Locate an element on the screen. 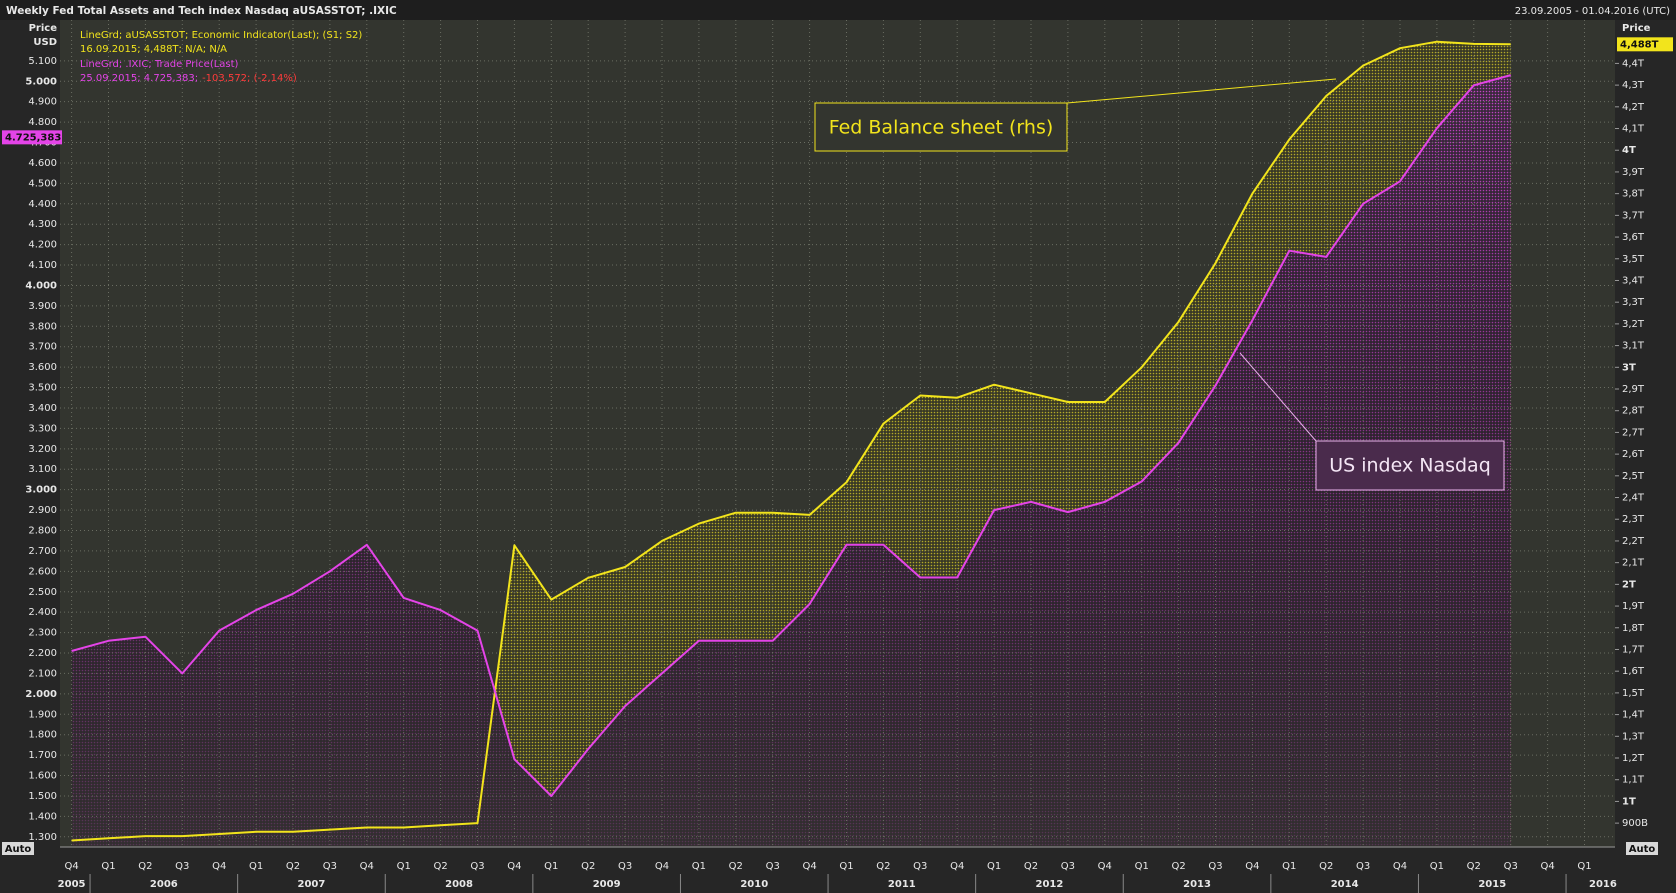 The height and width of the screenshot is (893, 1676). y-tick-label: 2.100 is located at coordinates (42, 673).